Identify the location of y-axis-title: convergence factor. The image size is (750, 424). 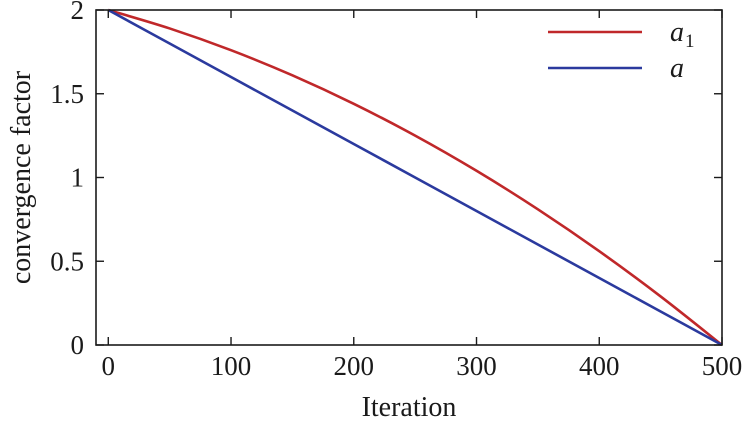
(21, 177).